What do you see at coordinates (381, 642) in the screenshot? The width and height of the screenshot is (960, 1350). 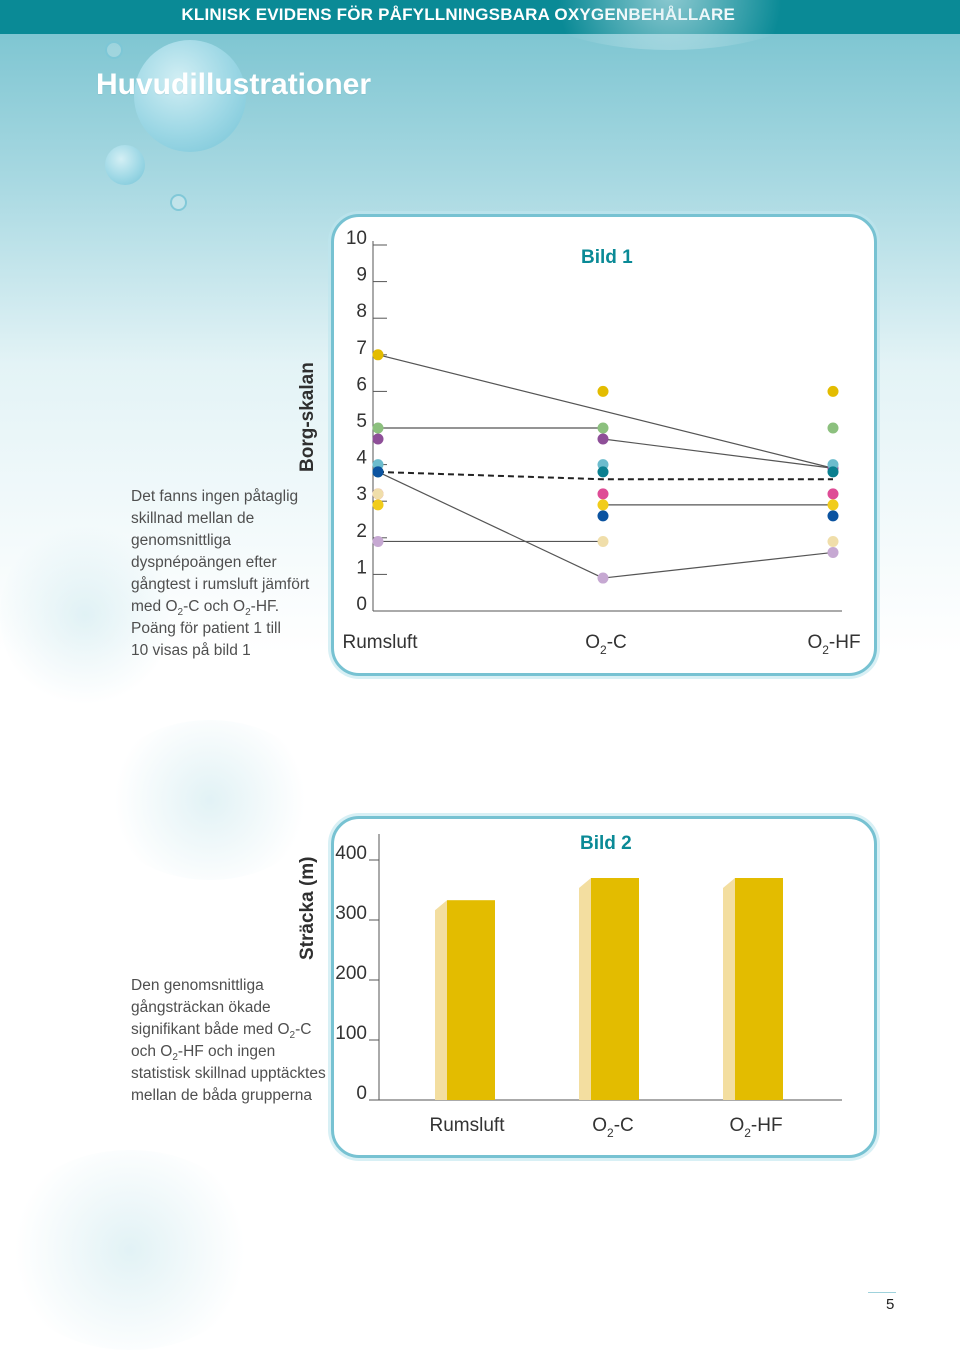 I see `chart1-category-label: Rumsluft` at bounding box center [381, 642].